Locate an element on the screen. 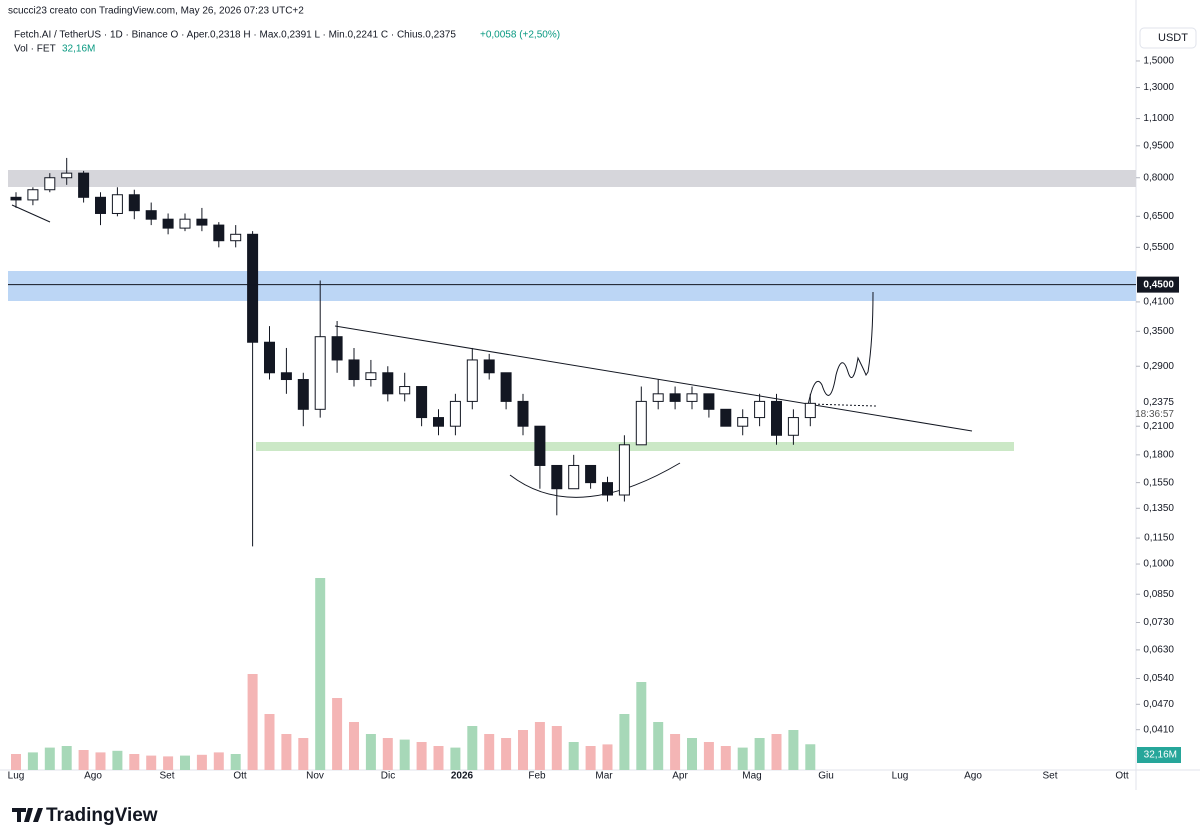 Image resolution: width=1200 pixels, height=839 pixels. x-tick-label: Dic is located at coordinates (388, 776).